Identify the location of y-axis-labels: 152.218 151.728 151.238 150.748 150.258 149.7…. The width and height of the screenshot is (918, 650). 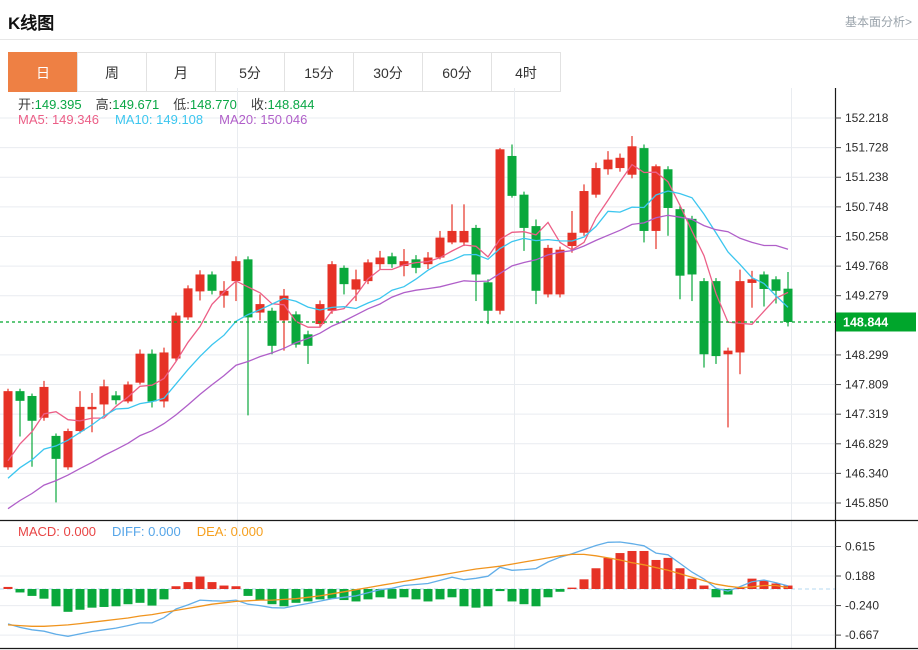
(862, 376).